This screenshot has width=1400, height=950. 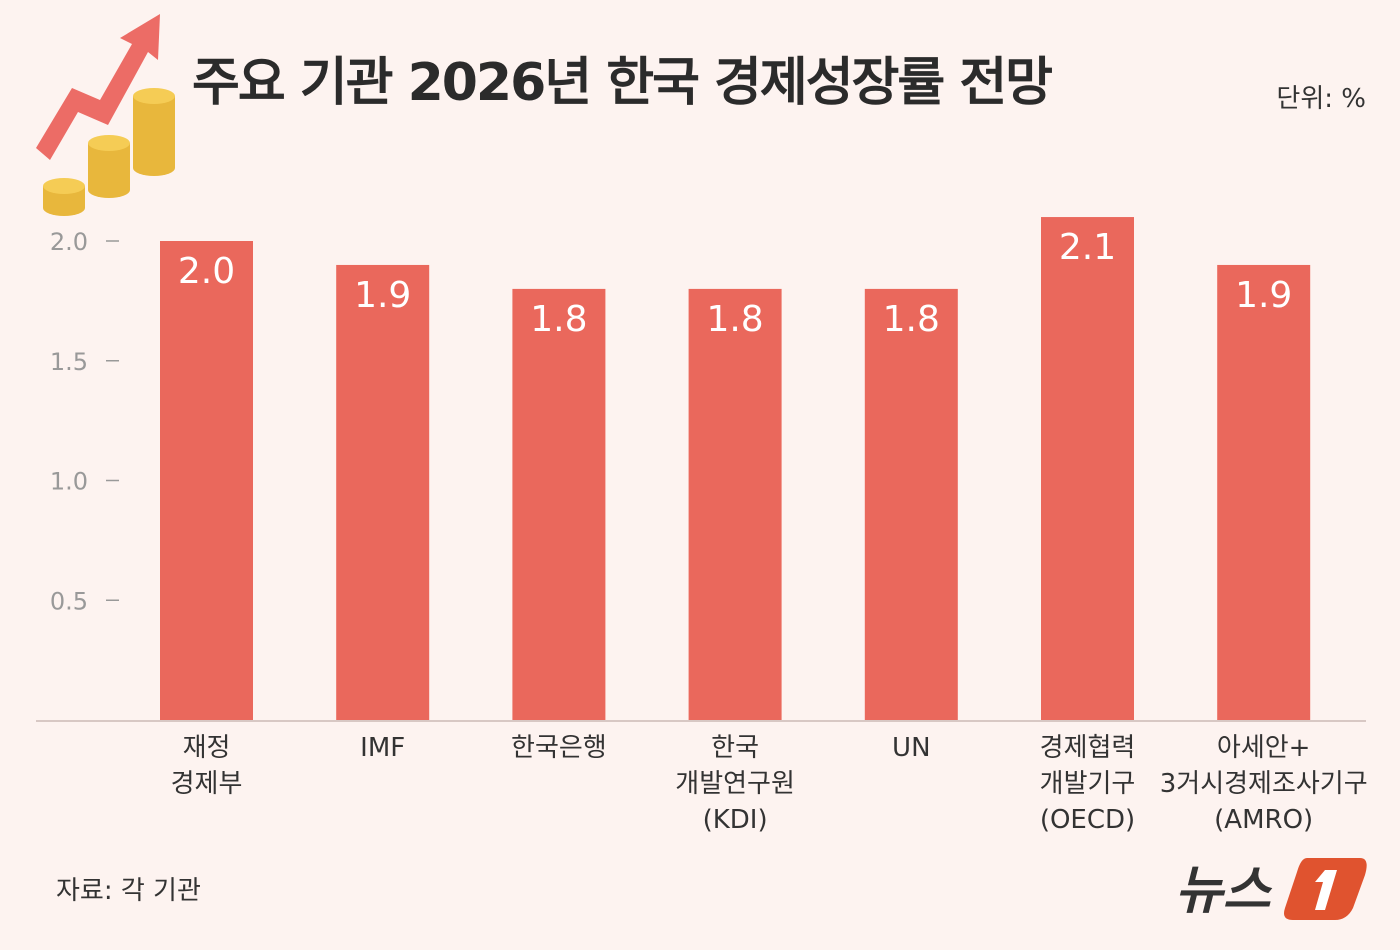 I want to click on growth-arrow-icon, so click(x=98, y=87).